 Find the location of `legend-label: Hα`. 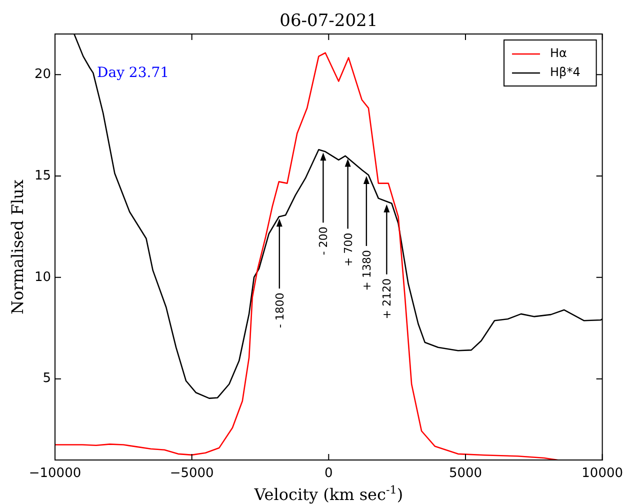

legend-label: Hα is located at coordinates (559, 53).